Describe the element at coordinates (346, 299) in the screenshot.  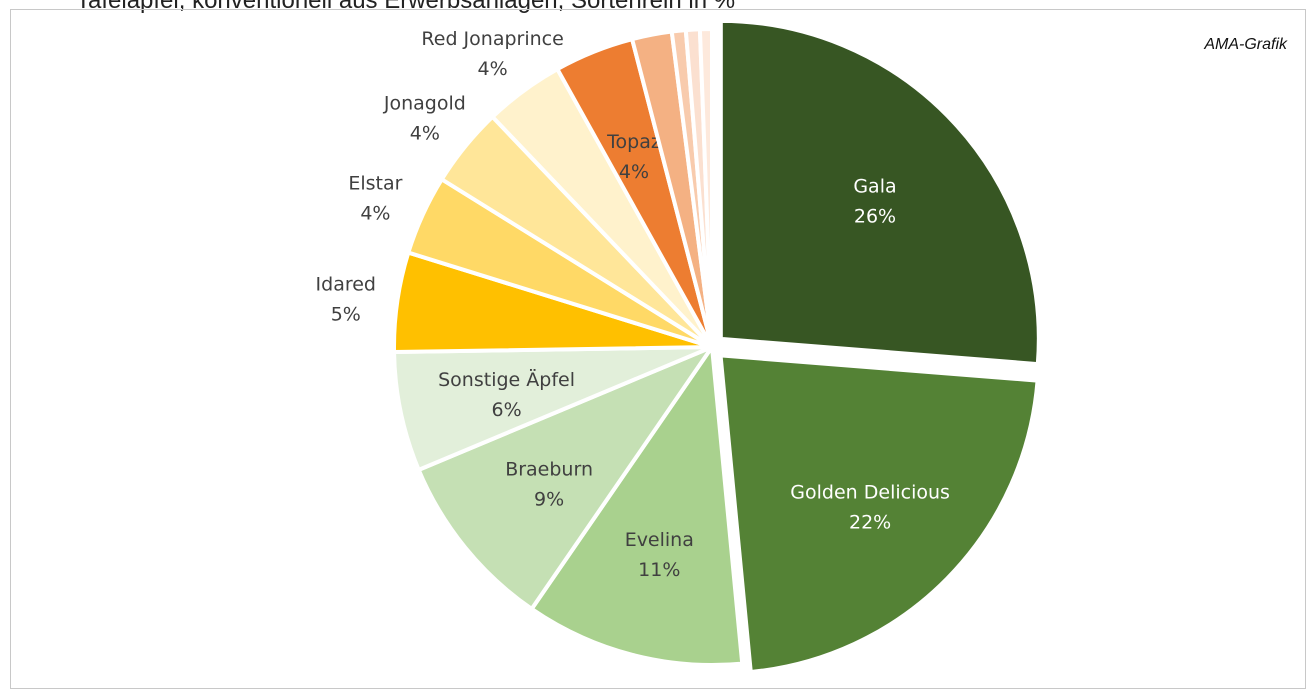
I see `slice-label-idared: Idared 5%` at that location.